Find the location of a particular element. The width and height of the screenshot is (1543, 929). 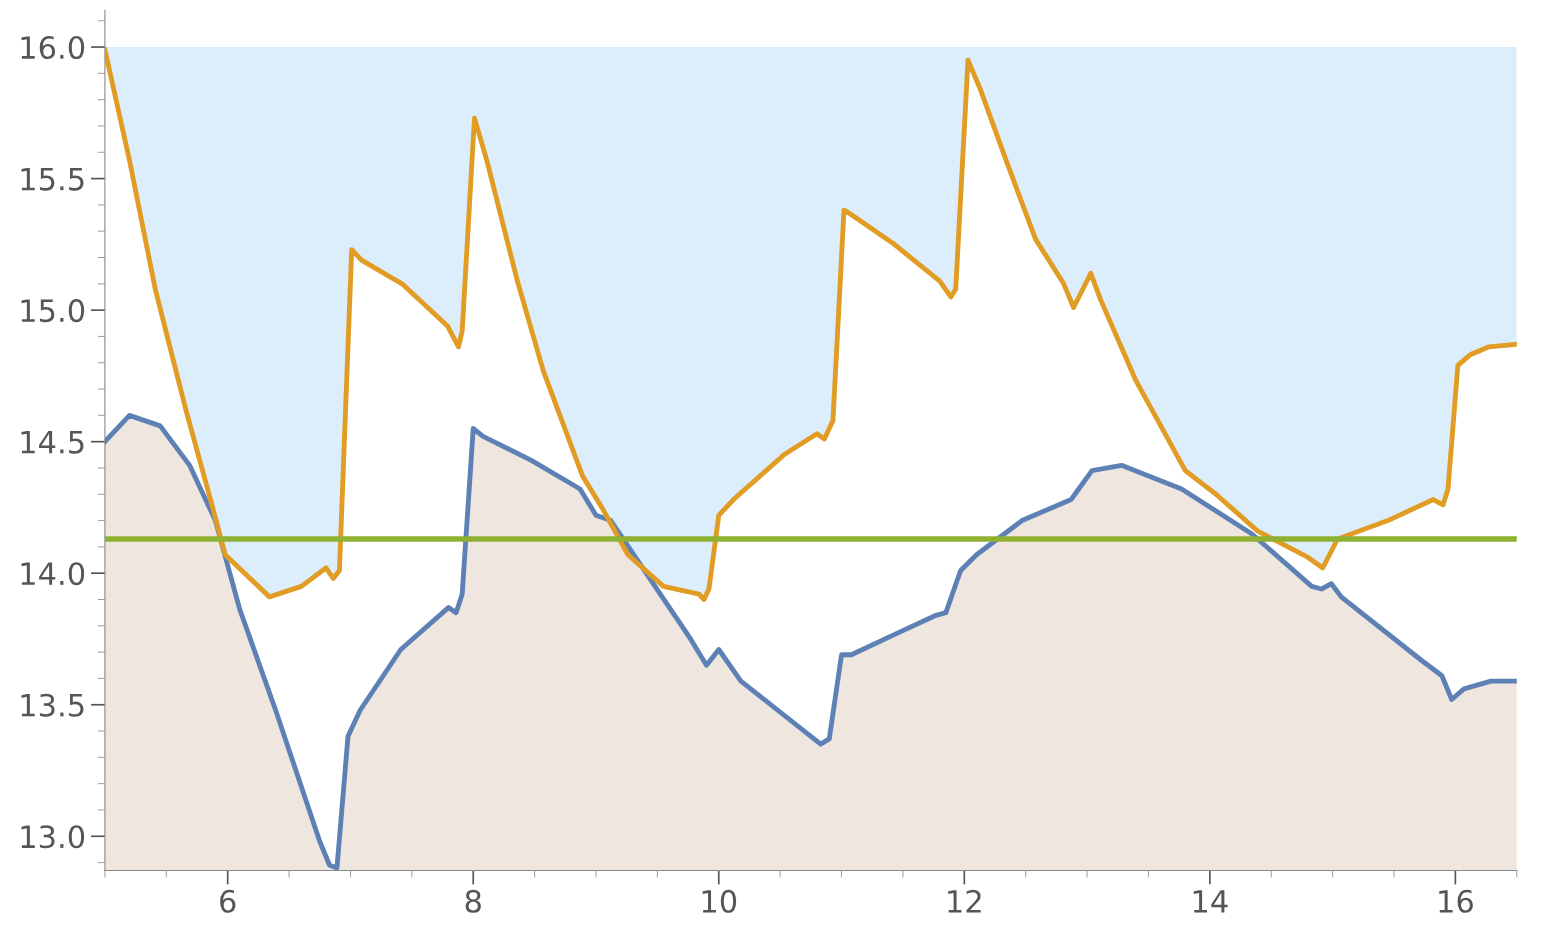

x-tick-label: 14 is located at coordinates (1210, 901).